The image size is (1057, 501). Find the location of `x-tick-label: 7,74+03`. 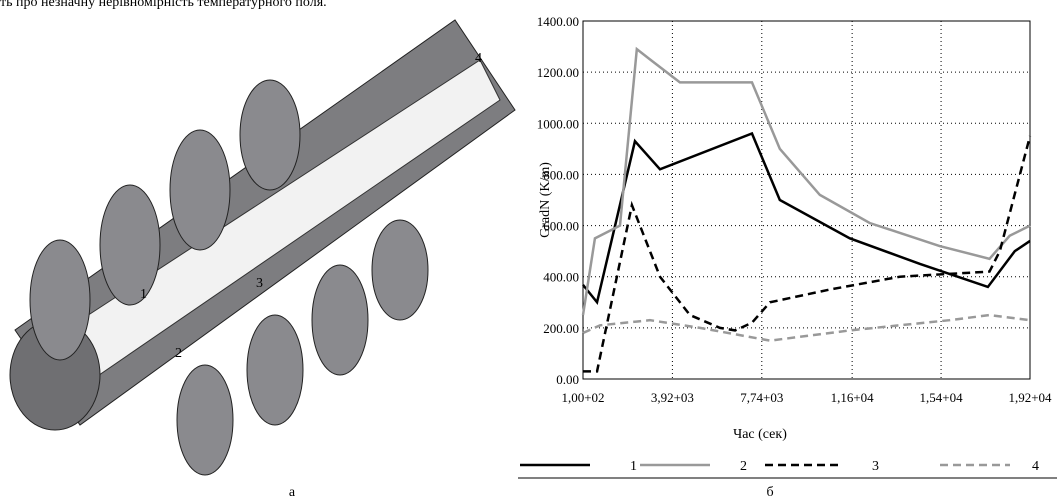

x-tick-label: 7,74+03 is located at coordinates (761, 397).